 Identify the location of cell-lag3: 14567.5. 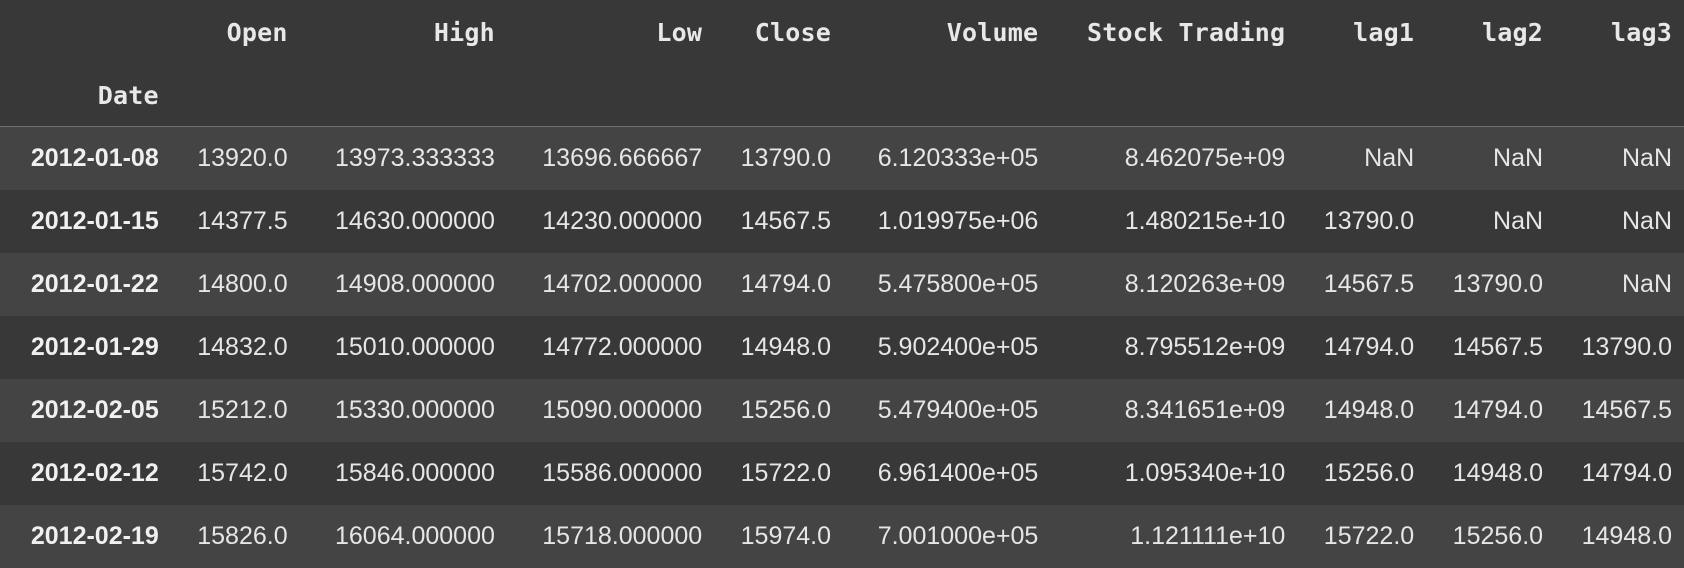
(1626, 410).